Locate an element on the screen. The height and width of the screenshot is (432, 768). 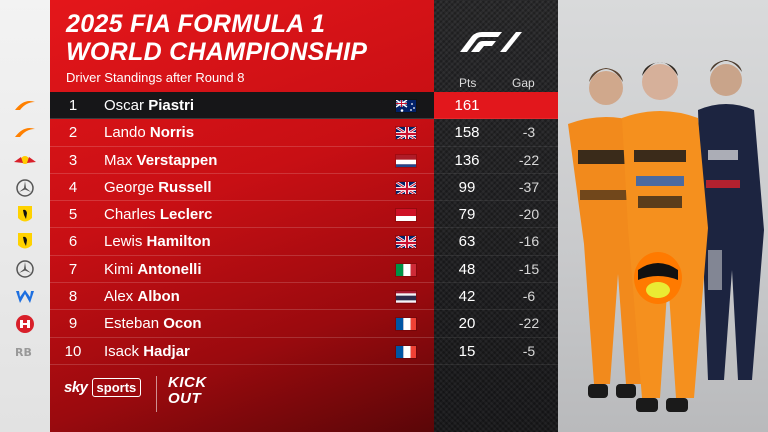
points: 20 is located at coordinates (467, 324).